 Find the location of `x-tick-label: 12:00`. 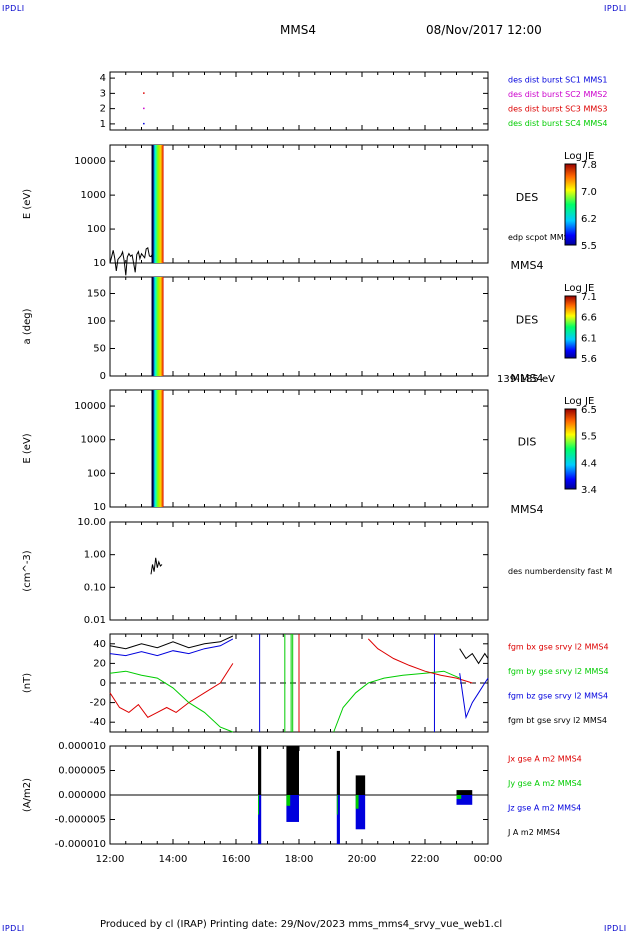

x-tick-label: 12:00 is located at coordinates (110, 859).